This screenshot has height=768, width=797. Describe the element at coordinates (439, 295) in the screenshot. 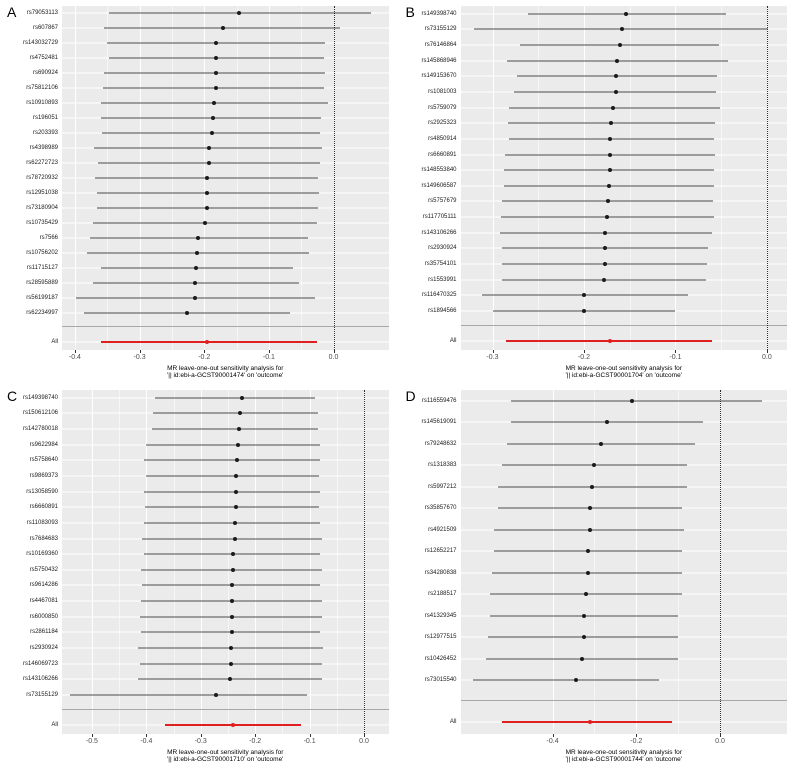

I see `row-label-snp: rs116470325` at that location.